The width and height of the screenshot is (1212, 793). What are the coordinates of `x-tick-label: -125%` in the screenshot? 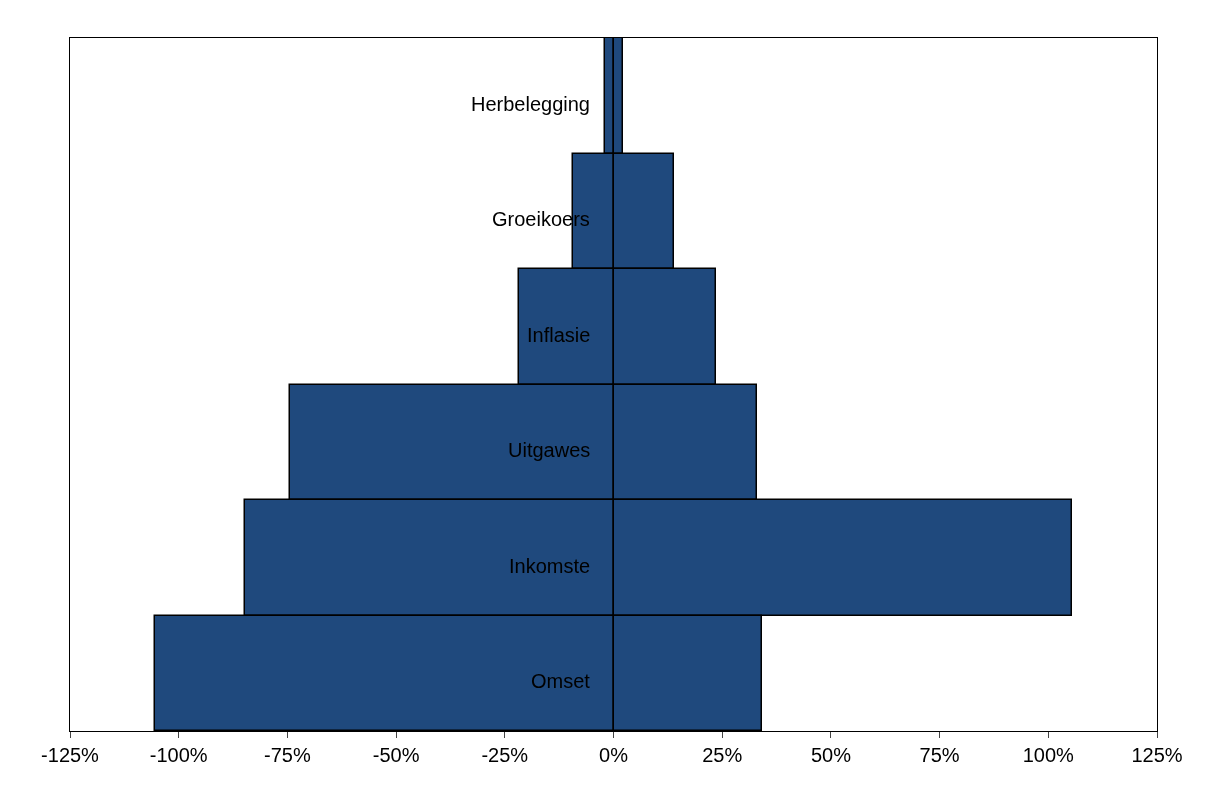 It's located at (70, 755).